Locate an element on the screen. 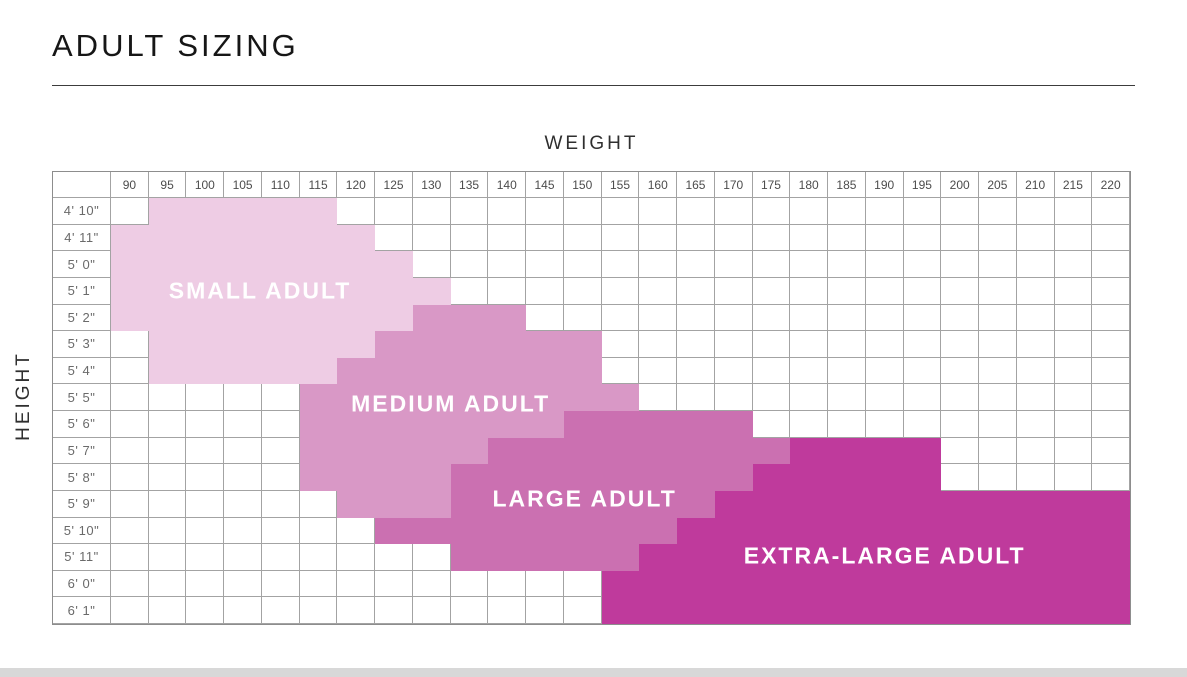 This screenshot has width=1187, height=677. weight-header-cell: 95 is located at coordinates (167, 185).